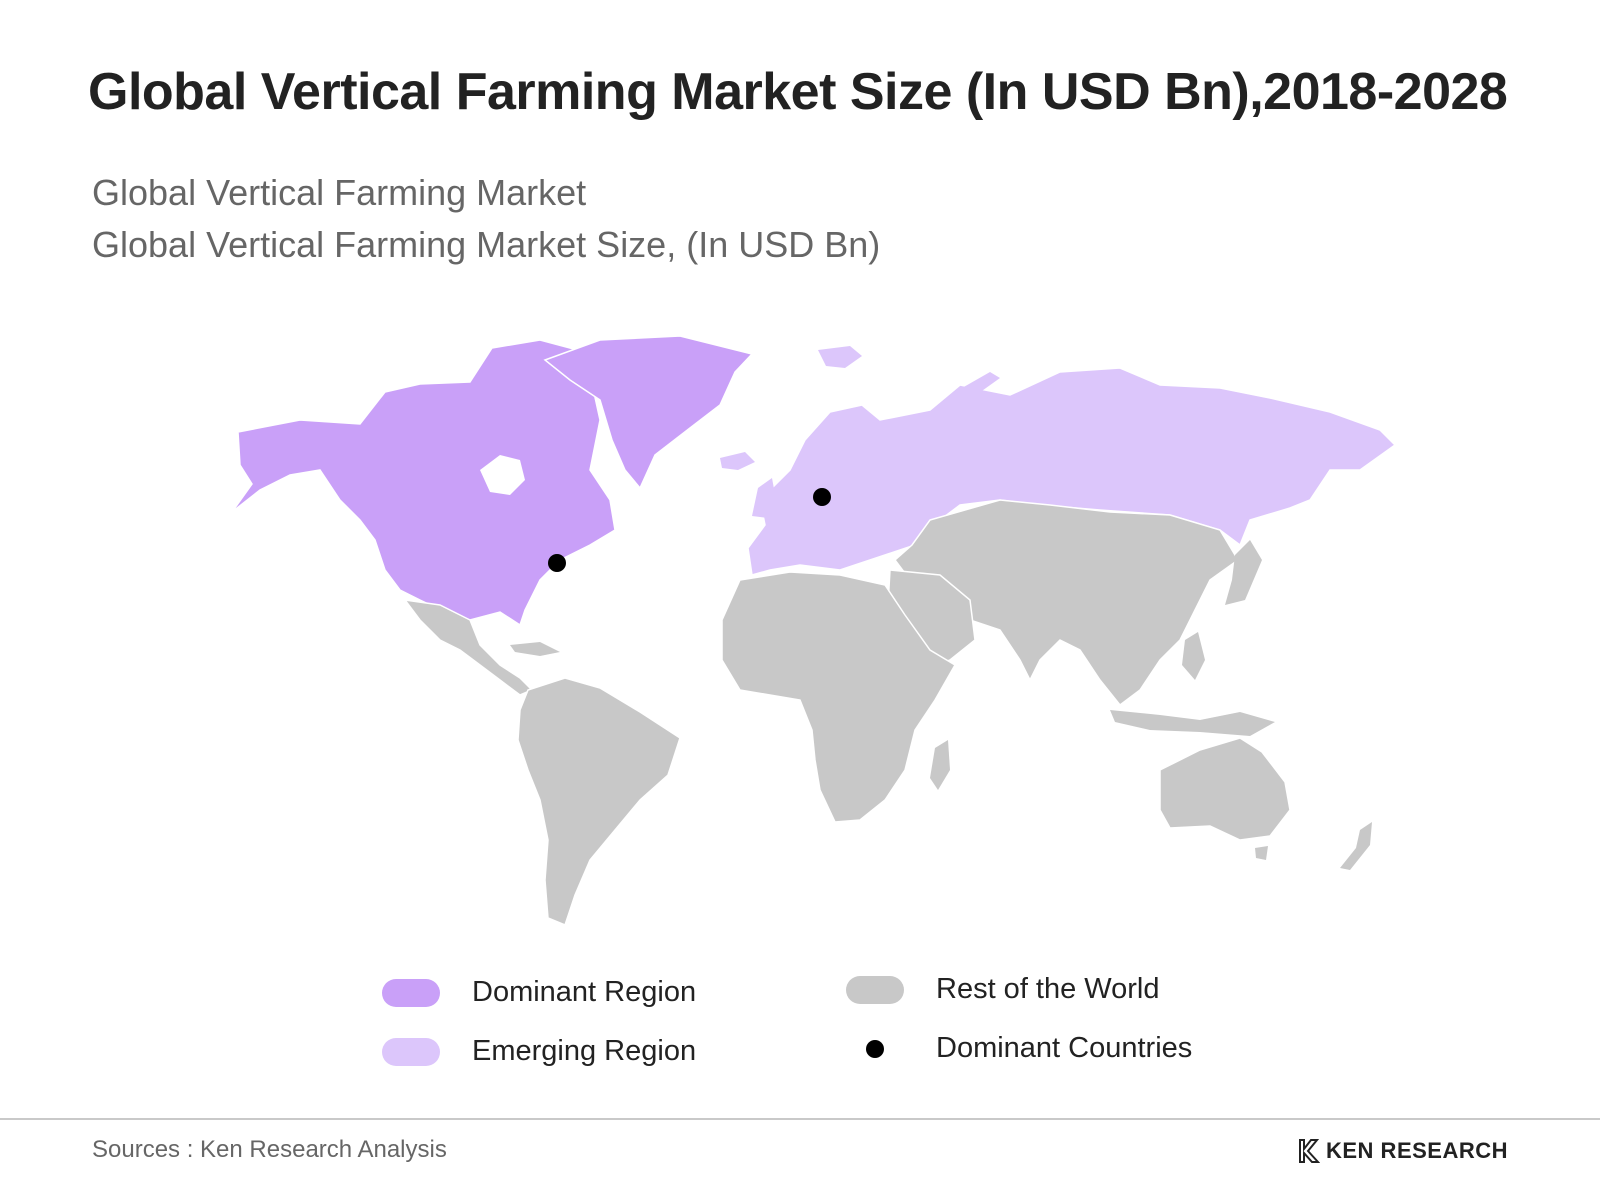  Describe the element at coordinates (875, 1049) in the screenshot. I see `legend-dot-swatch` at that location.